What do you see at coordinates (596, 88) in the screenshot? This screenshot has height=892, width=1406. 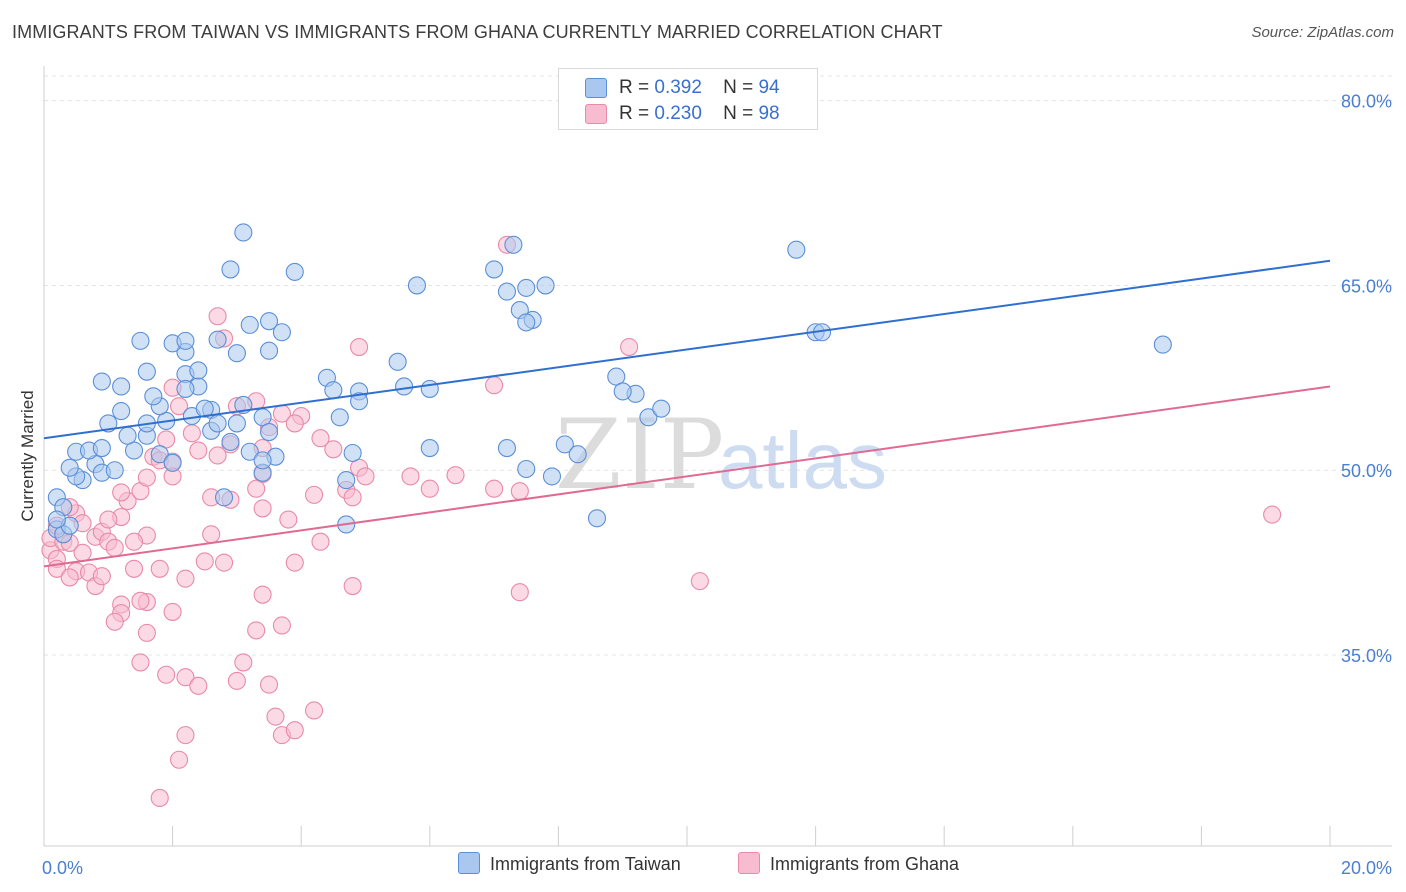 I see `taiwan-swatch` at bounding box center [596, 88].